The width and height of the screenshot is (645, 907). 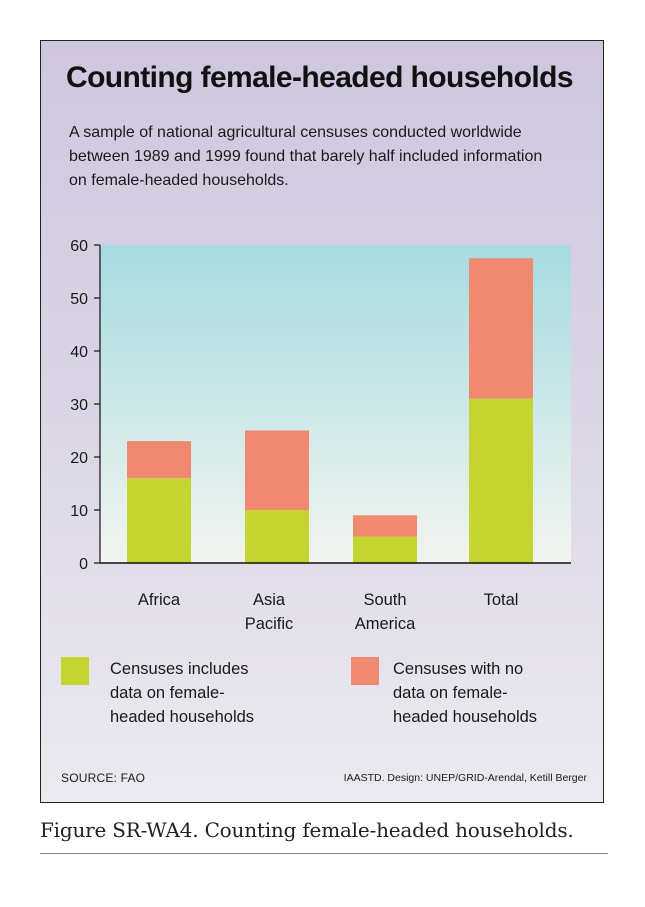 I want to click on bar-asia-pacific-no-data, so click(x=277, y=470).